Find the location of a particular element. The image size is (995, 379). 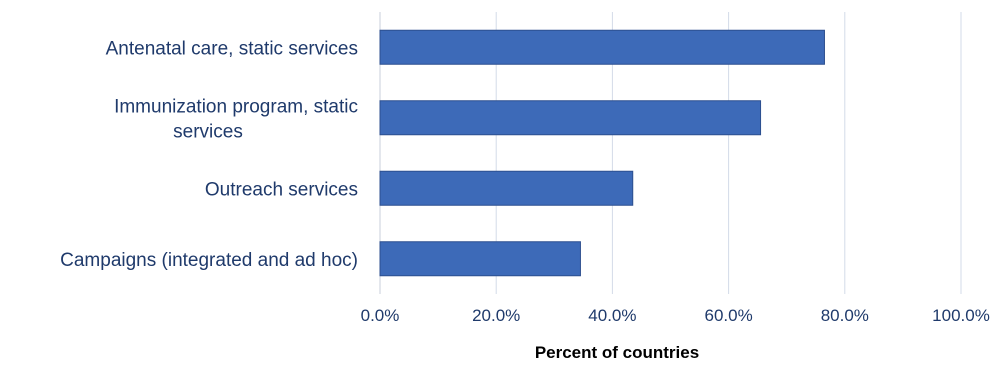

x-axis-title: Percent of countries is located at coordinates (617, 352).